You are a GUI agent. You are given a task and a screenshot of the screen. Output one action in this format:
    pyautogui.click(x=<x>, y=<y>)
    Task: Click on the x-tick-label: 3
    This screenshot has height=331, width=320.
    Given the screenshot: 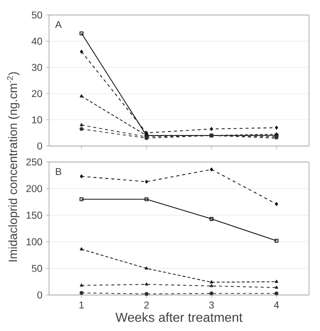 What is the action you would take?
    pyautogui.click(x=211, y=305)
    